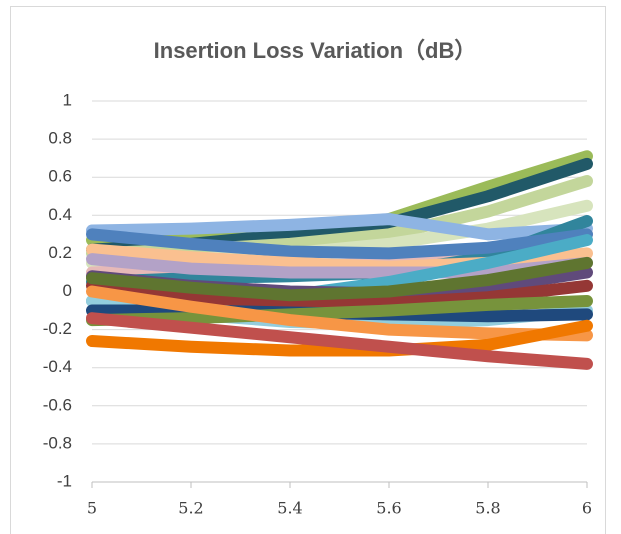 This screenshot has width=621, height=534. Describe the element at coordinates (289, 508) in the screenshot. I see `x-tick-label: 5.4` at that location.